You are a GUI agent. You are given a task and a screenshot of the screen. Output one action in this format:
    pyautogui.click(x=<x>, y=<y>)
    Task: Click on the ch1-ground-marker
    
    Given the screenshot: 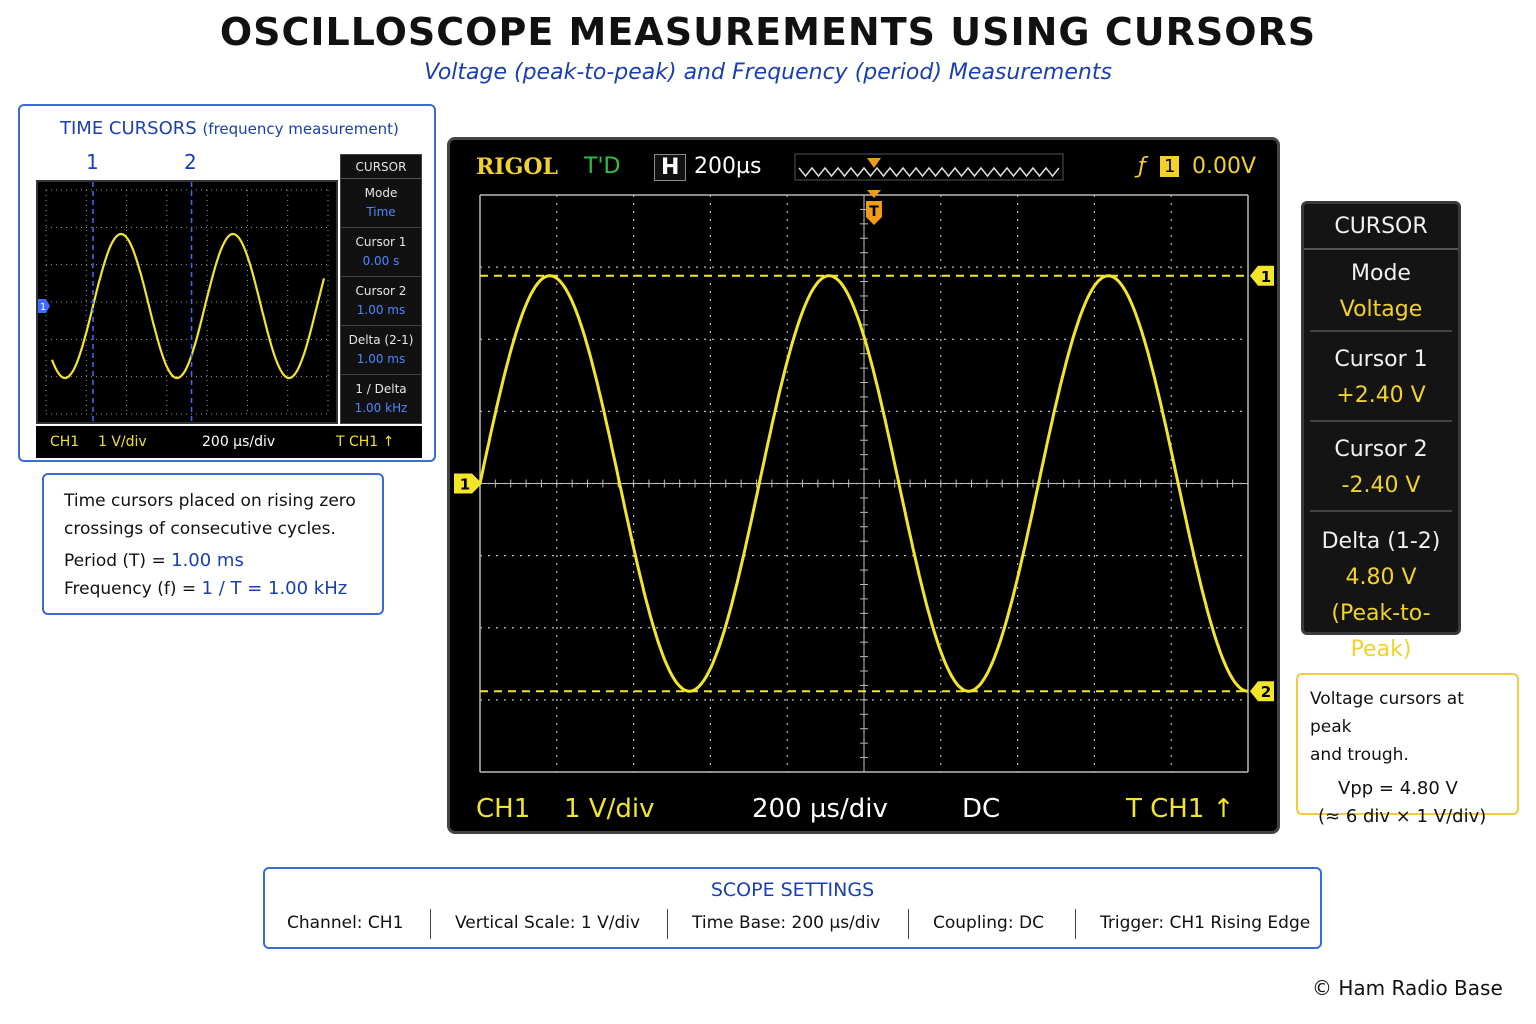 What is the action you would take?
    pyautogui.click(x=468, y=483)
    